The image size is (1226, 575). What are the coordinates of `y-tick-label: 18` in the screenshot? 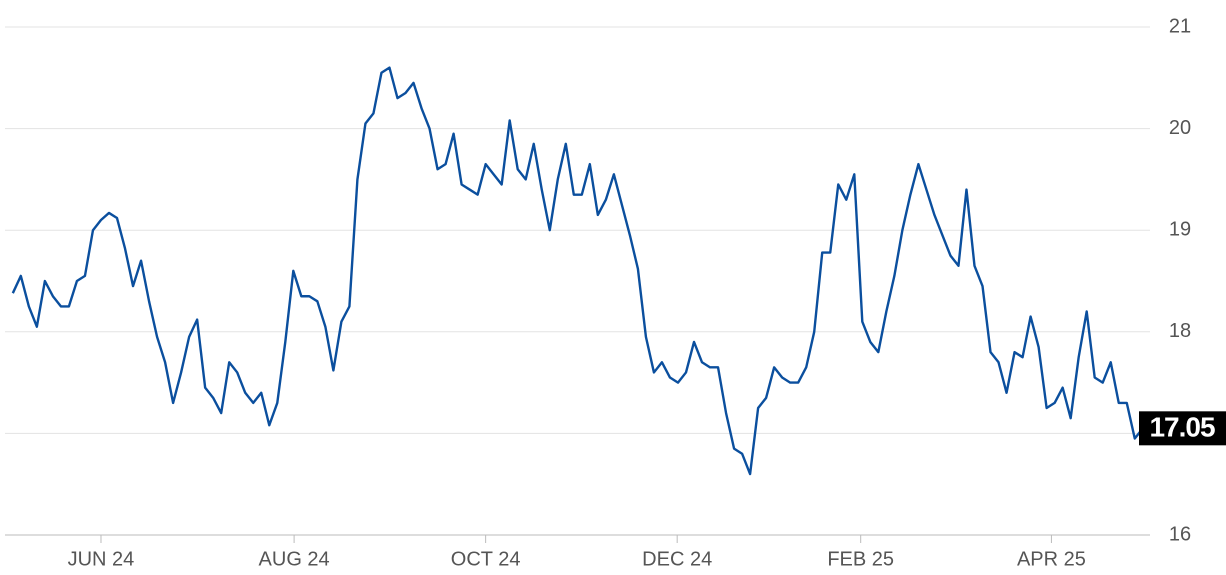 It's located at (1180, 331).